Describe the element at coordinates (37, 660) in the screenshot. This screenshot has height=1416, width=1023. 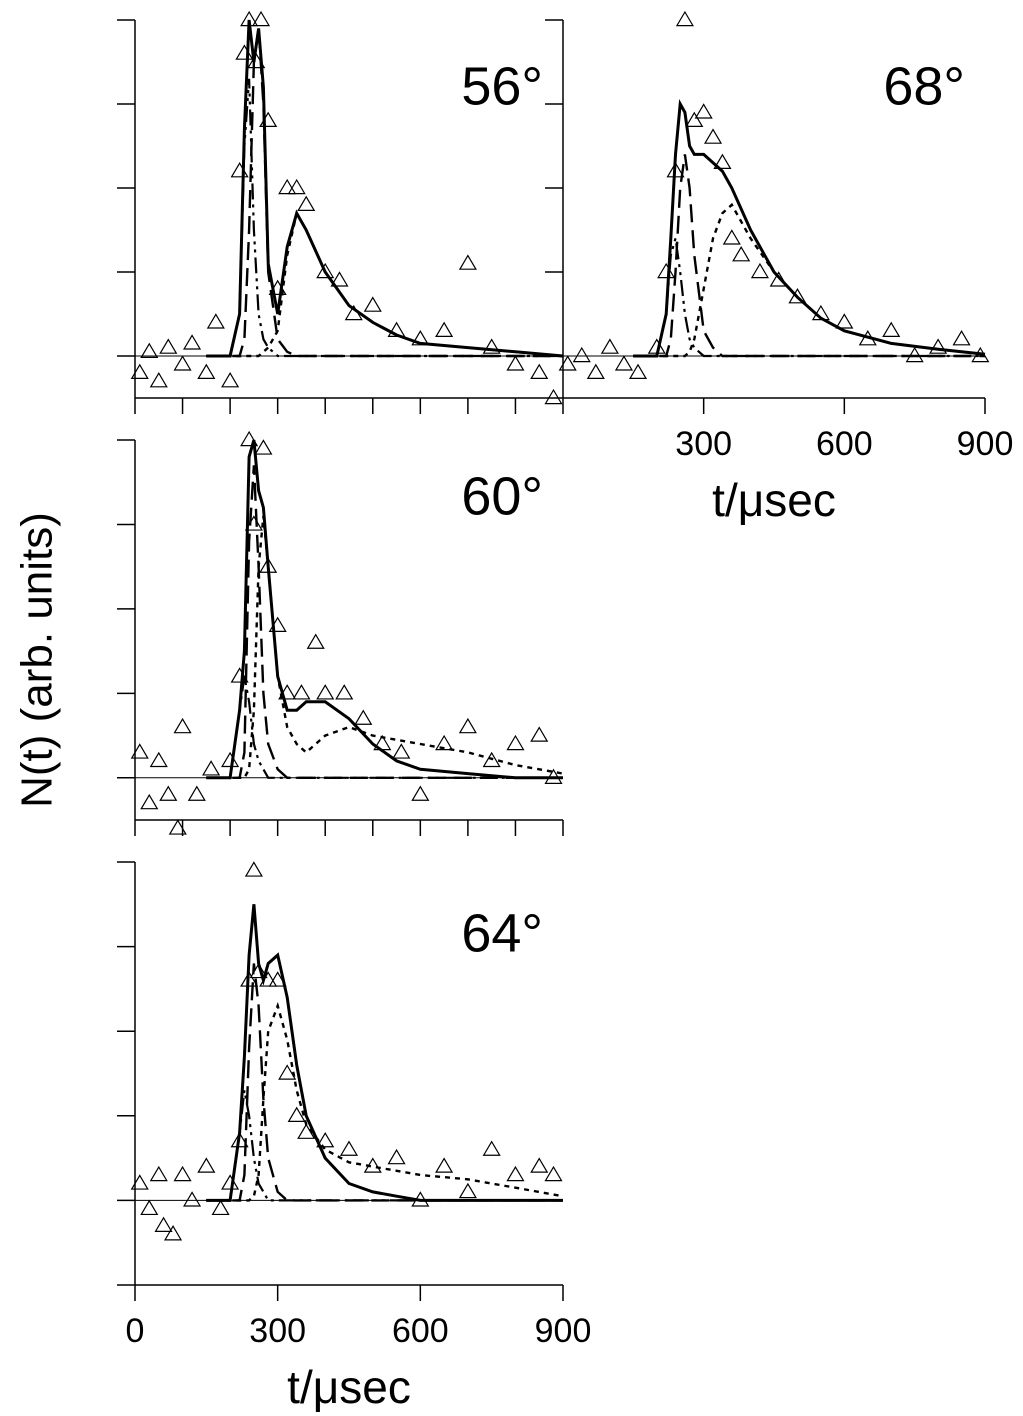
I see `y-axis-label: N(t) (arb. units)` at that location.